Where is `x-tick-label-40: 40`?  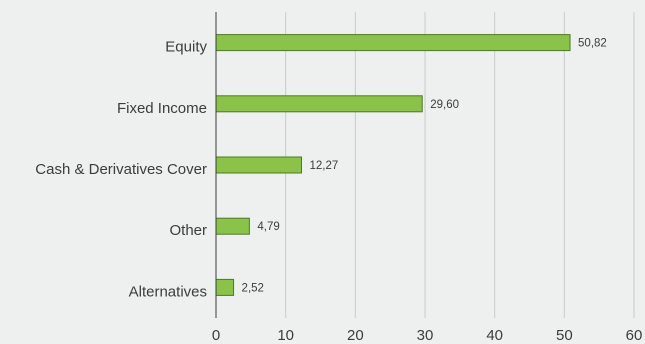 x-tick-label-40: 40 is located at coordinates (494, 335).